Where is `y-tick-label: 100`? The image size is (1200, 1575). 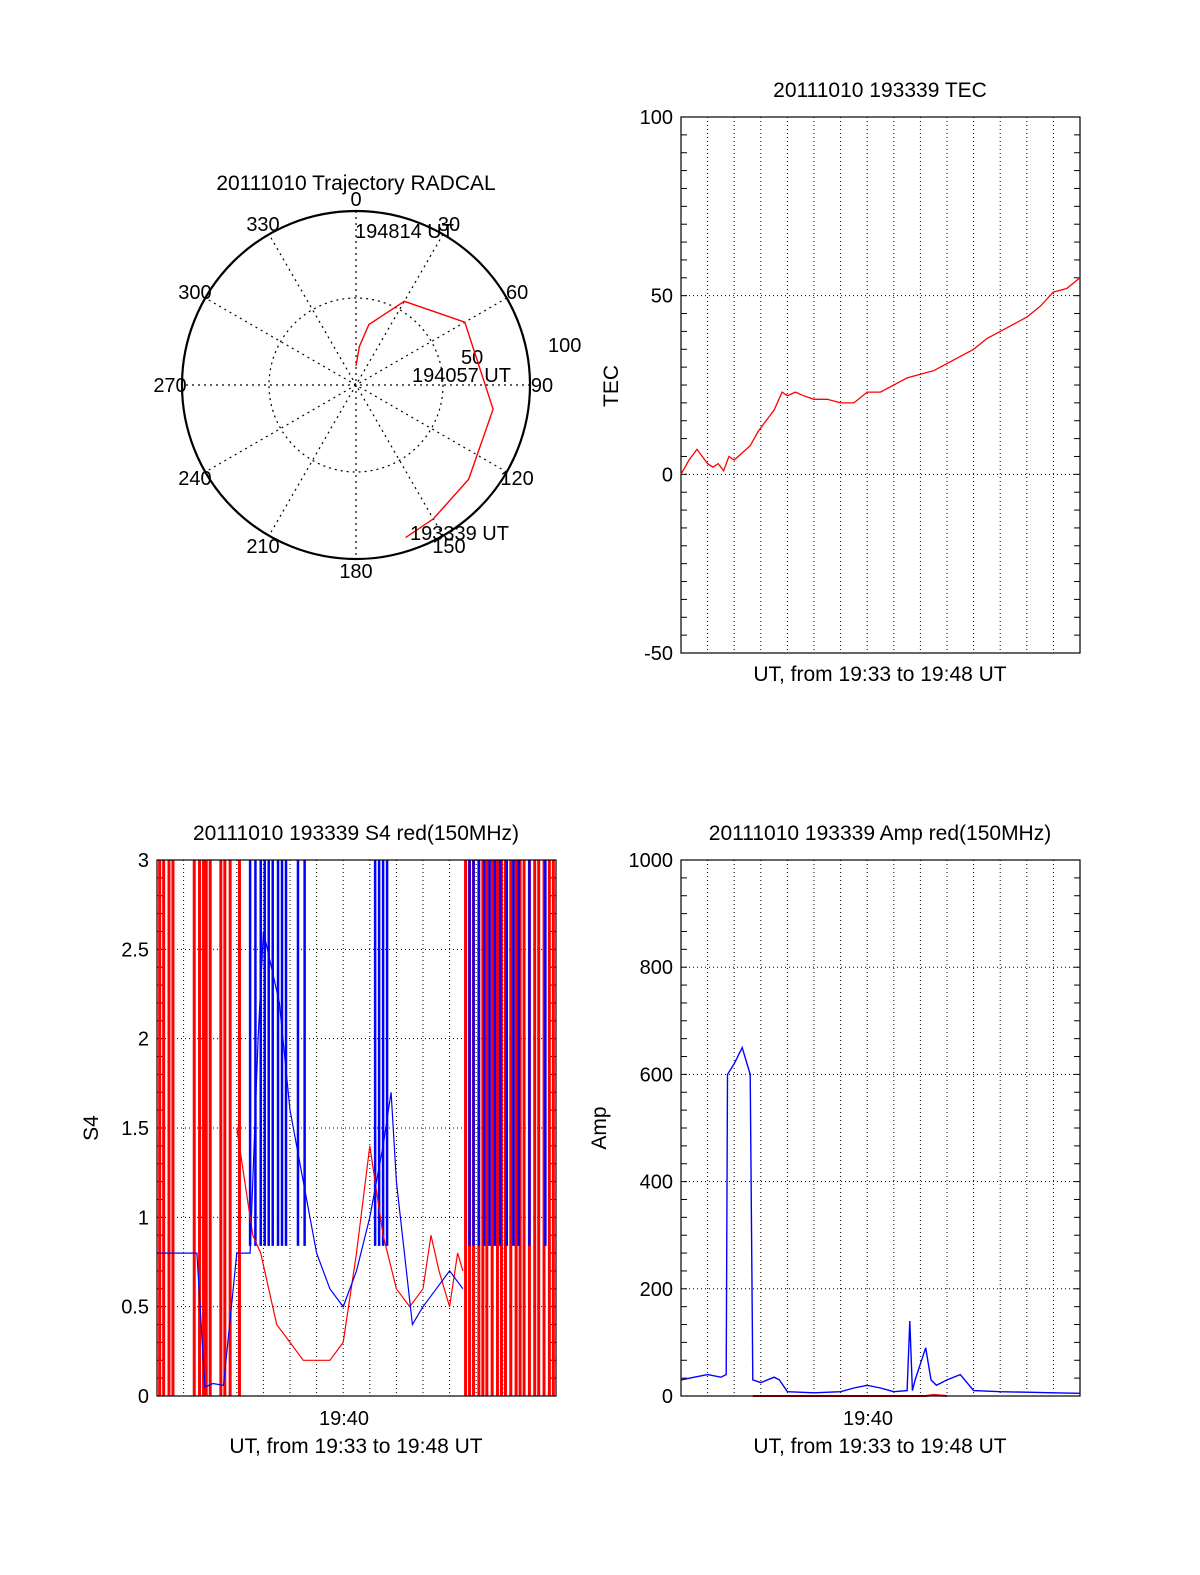
y-tick-label: 100 is located at coordinates (656, 118).